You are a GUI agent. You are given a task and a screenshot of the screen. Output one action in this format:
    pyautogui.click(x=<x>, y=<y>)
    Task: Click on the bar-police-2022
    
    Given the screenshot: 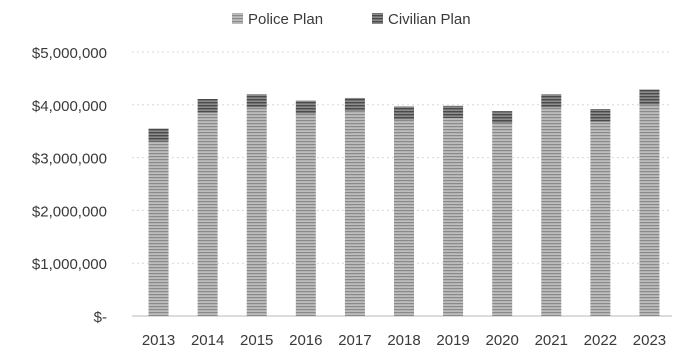 What is the action you would take?
    pyautogui.click(x=600, y=218)
    